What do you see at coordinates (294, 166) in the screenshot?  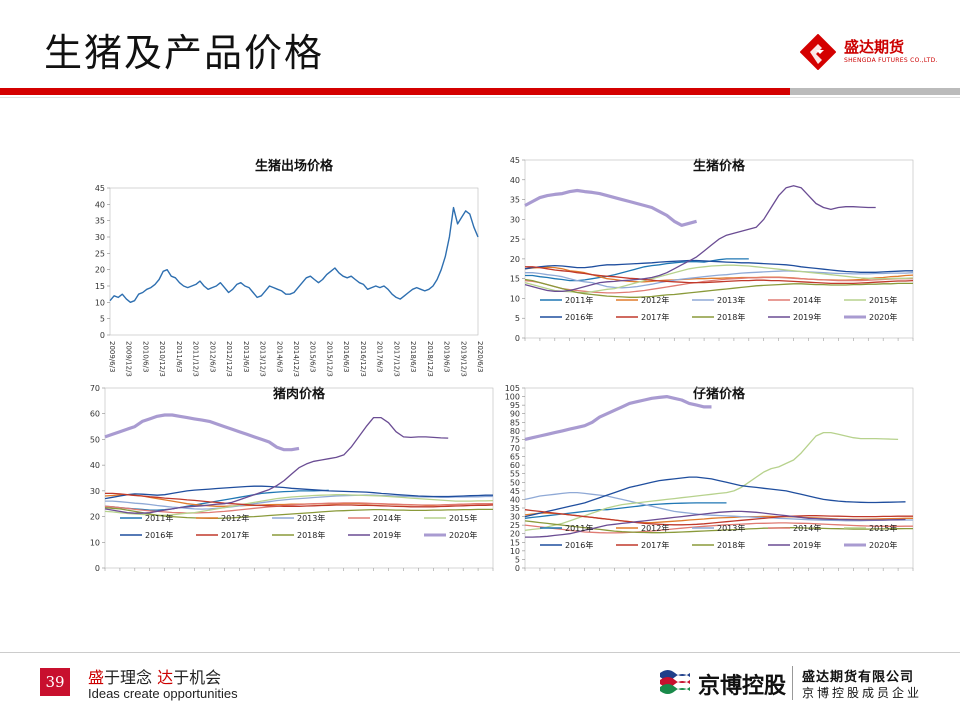 I see `chart-title: 生猪出场价格` at bounding box center [294, 166].